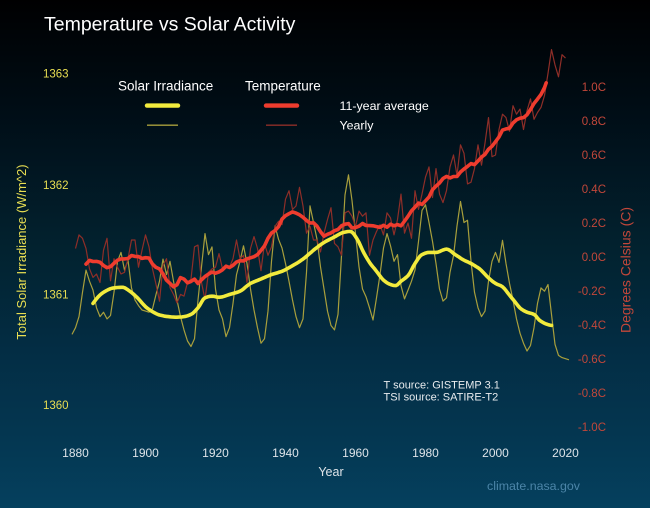  I want to click on svg-text: 0.0C, so click(594, 258).